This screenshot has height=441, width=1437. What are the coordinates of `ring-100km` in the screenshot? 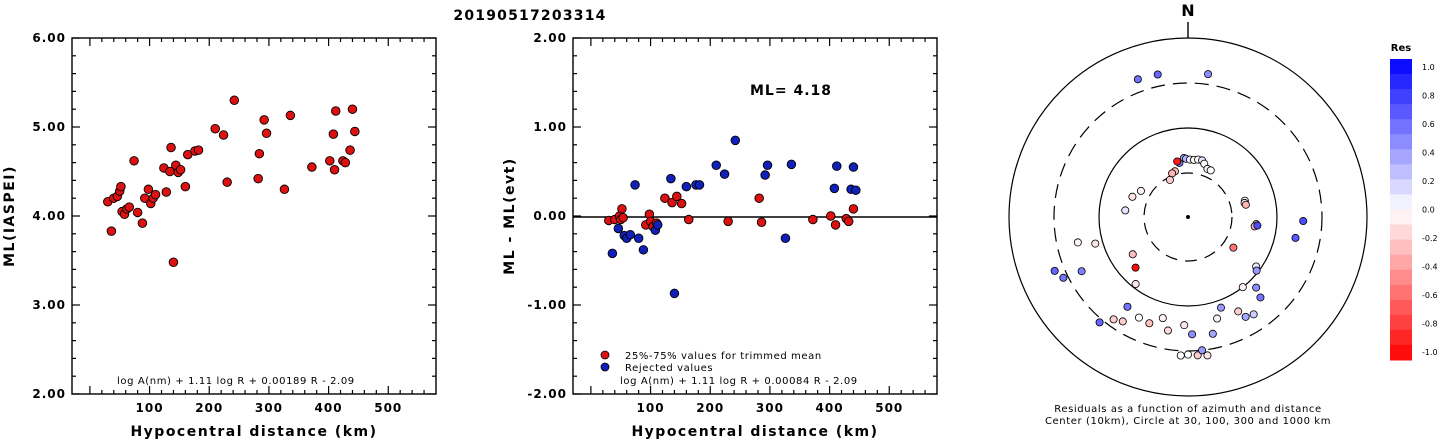 It's located at (1188, 217).